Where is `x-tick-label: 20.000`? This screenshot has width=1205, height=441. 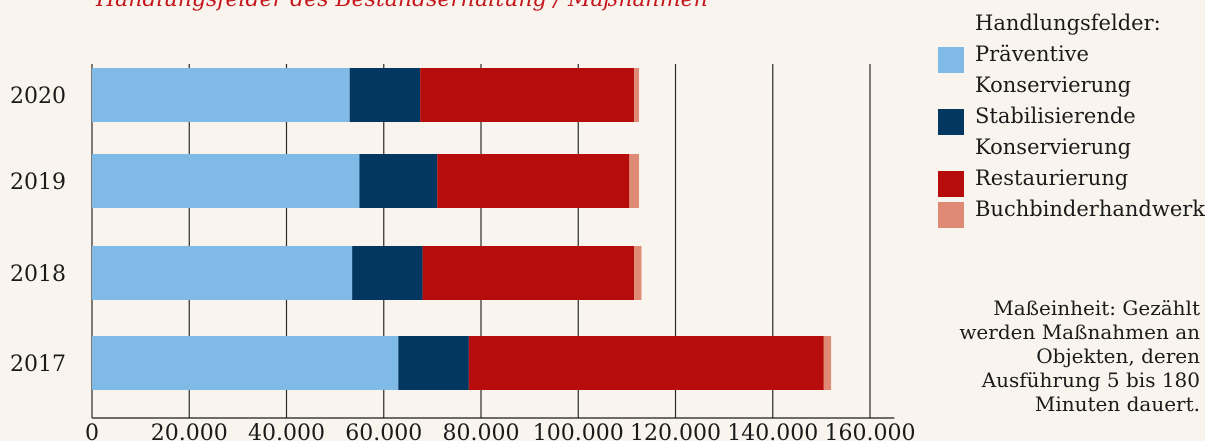
x-tick-label: 20.000 is located at coordinates (189, 431).